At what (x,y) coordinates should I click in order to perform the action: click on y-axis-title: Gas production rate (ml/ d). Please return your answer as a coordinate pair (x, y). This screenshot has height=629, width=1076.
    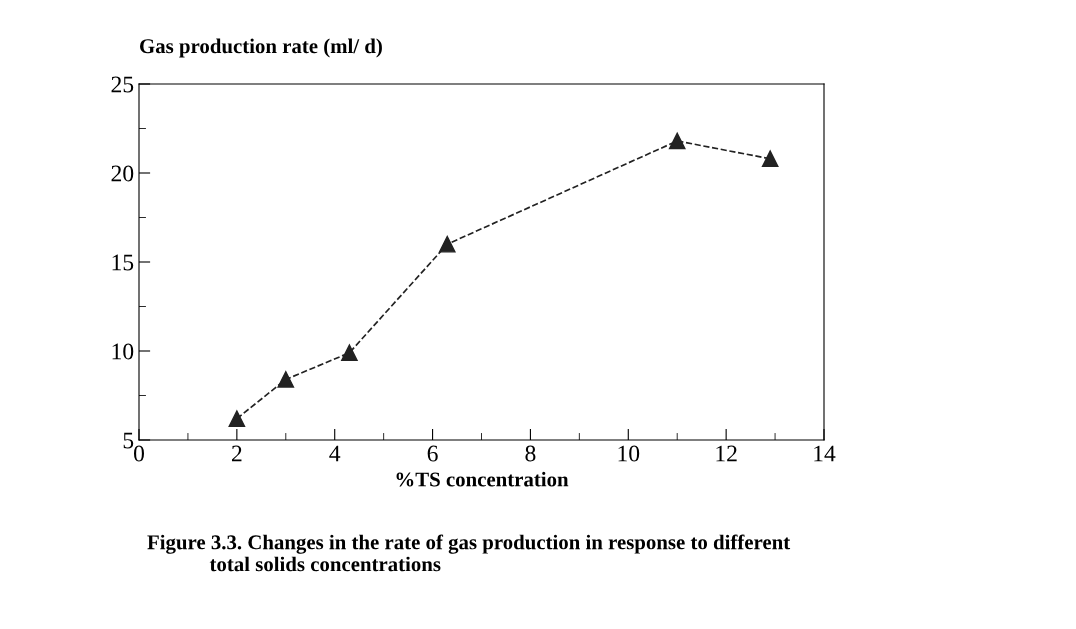
    Looking at the image, I should click on (261, 48).